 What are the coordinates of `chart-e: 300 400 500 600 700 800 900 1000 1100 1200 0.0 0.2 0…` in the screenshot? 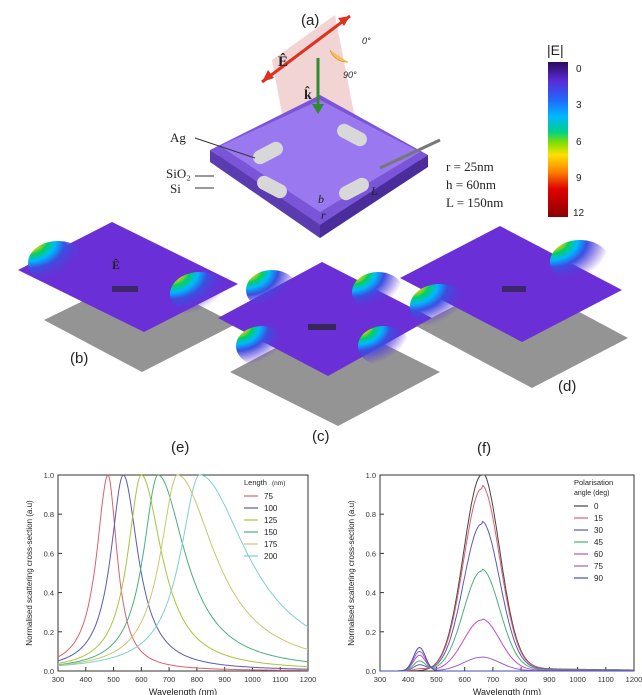 It's located at (170, 583).